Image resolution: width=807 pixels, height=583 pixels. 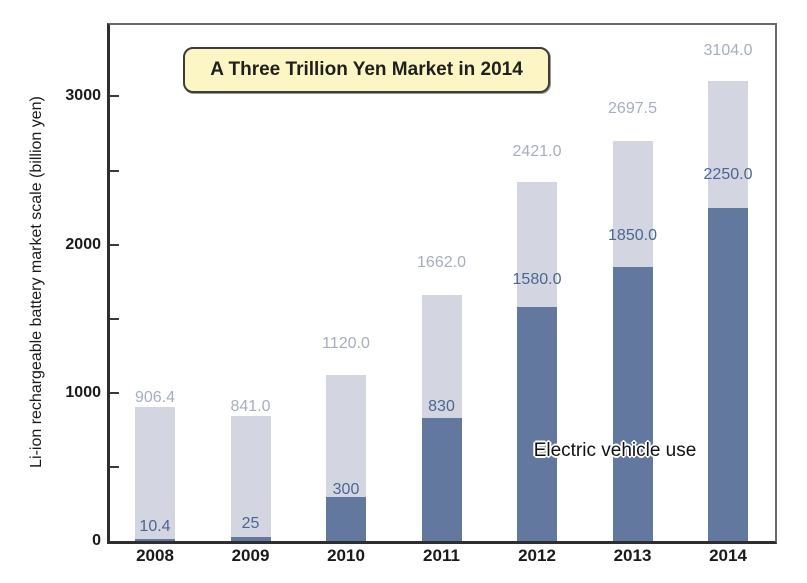 I want to click on ev-value-label-2012: 1580.0, so click(x=537, y=279).